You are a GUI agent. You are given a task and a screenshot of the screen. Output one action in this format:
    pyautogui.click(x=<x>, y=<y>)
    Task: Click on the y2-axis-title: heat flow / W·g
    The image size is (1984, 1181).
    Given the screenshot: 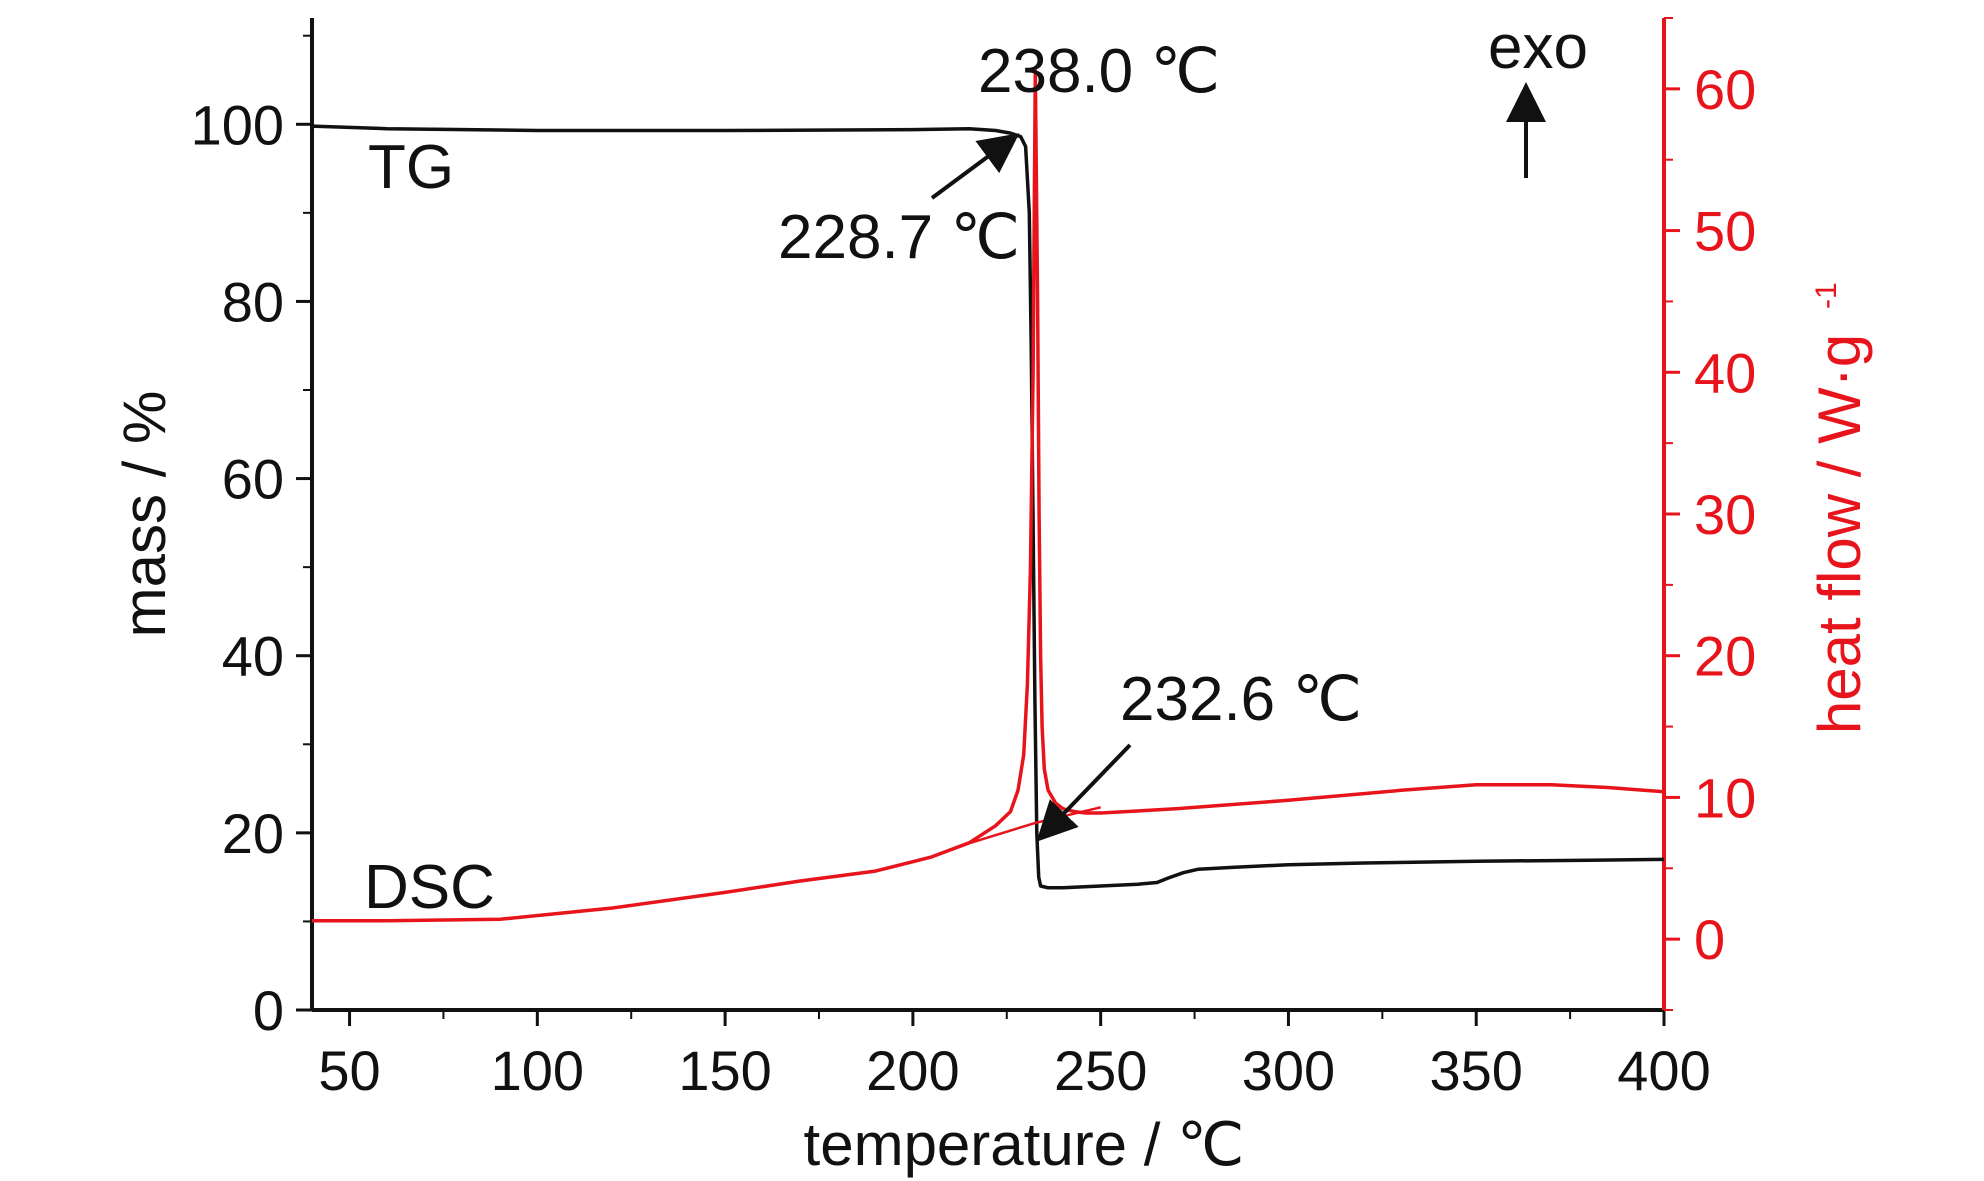 What is the action you would take?
    pyautogui.click(x=1839, y=534)
    